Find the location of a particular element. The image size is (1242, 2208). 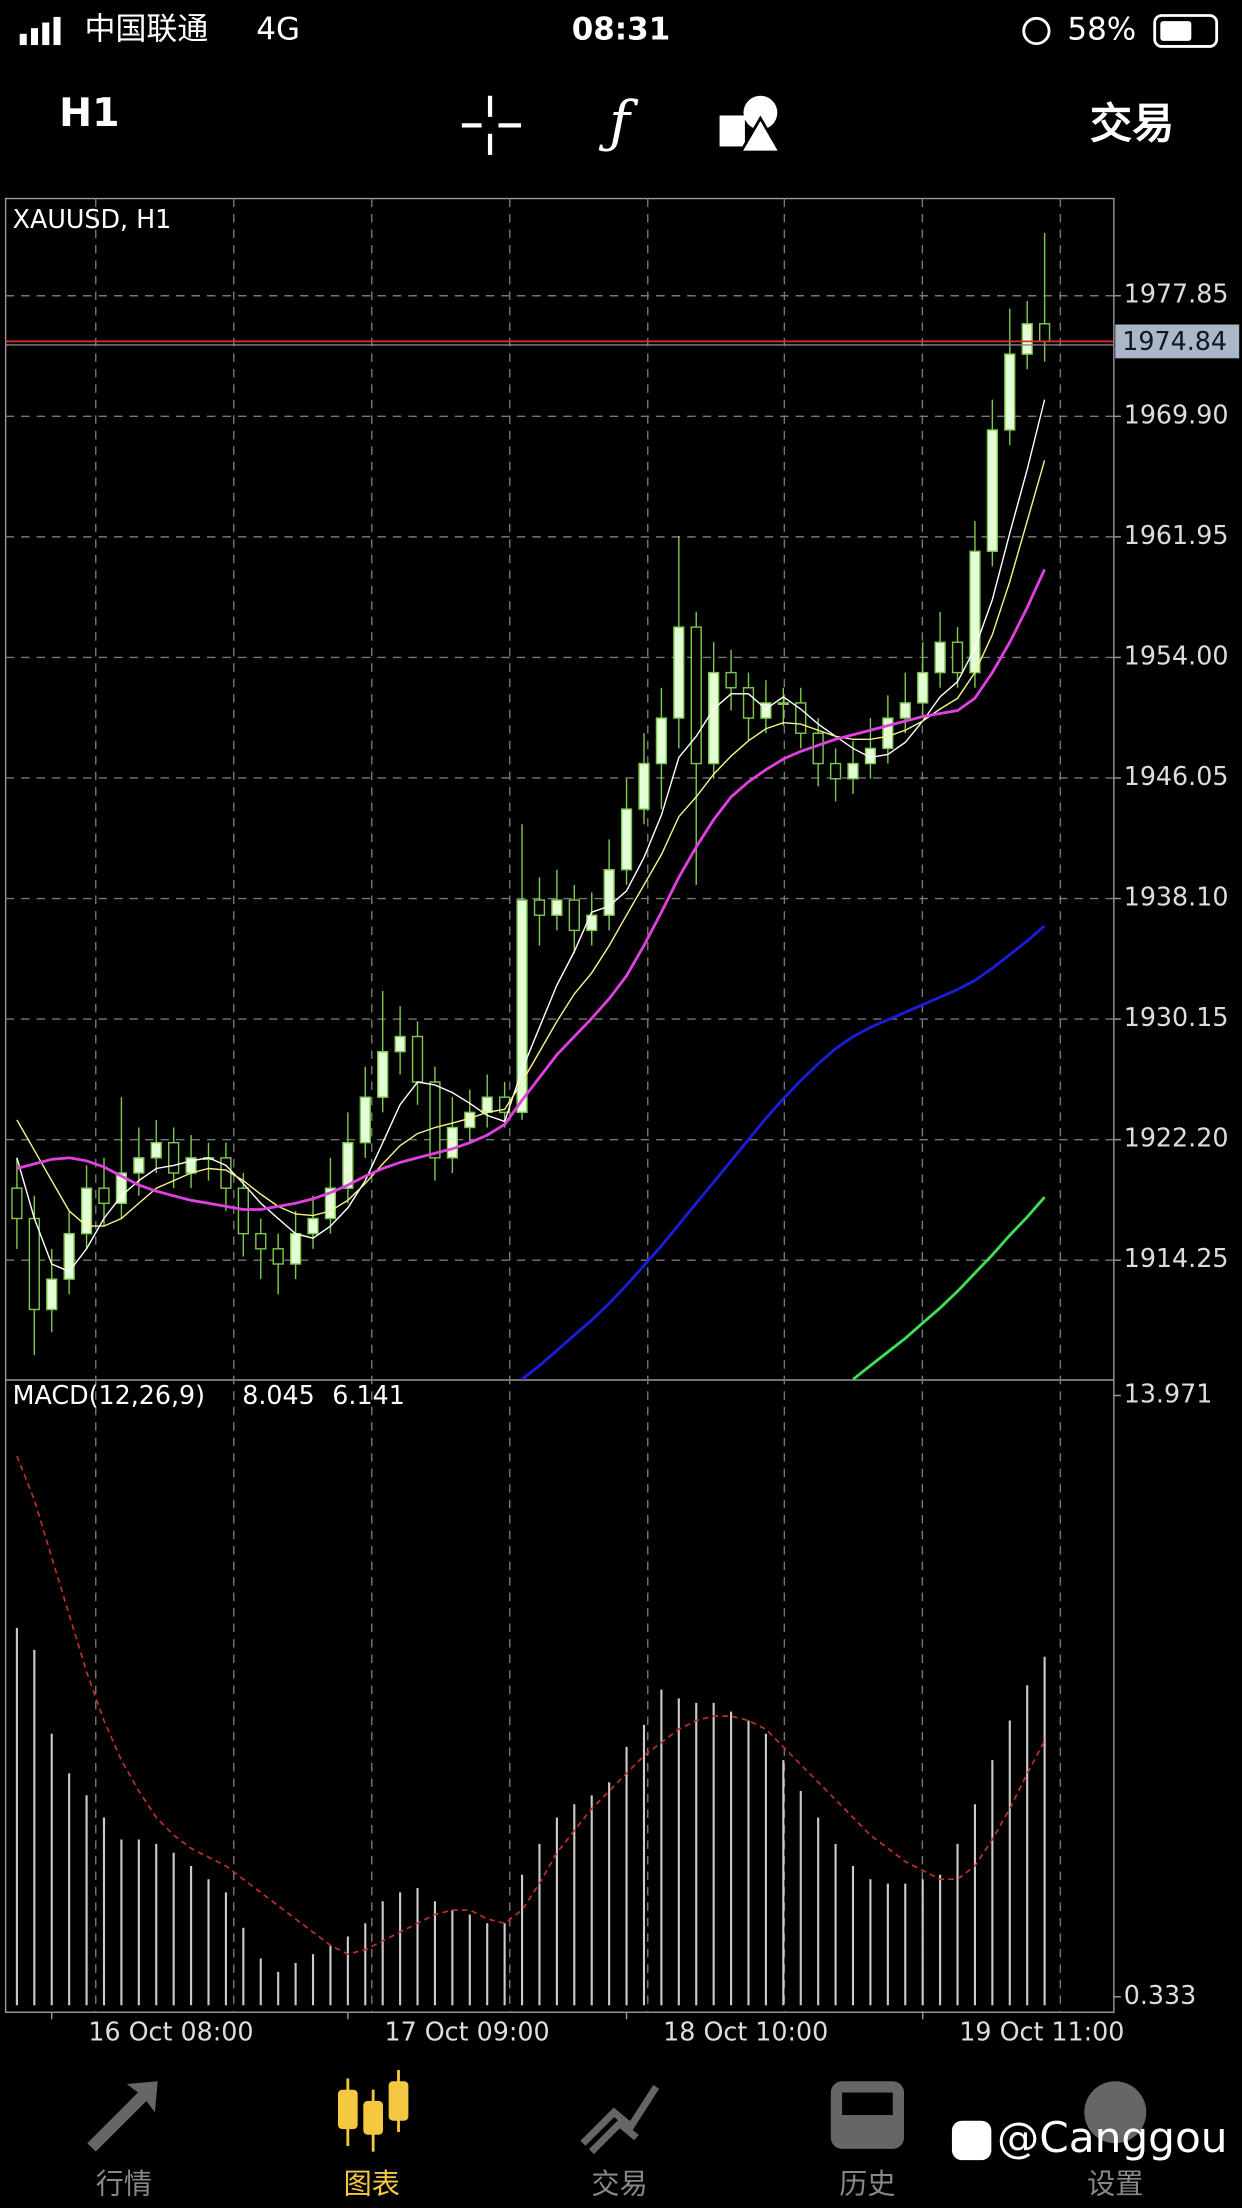

macd-label: MACD(12,26,9) is located at coordinates (109, 1395).